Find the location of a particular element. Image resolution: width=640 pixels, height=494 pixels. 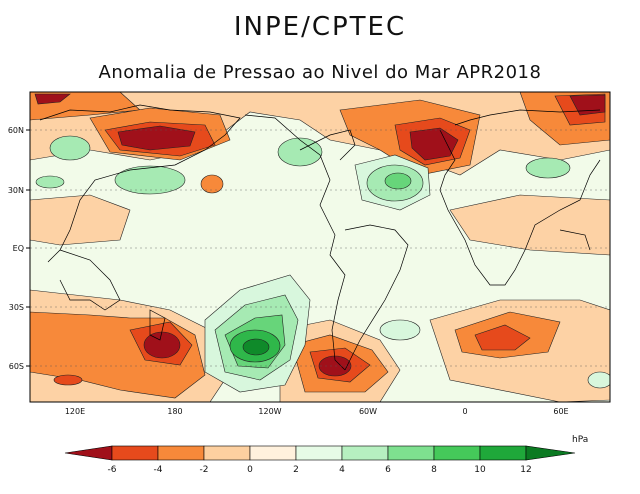

lon-tick: 60W is located at coordinates (368, 411).